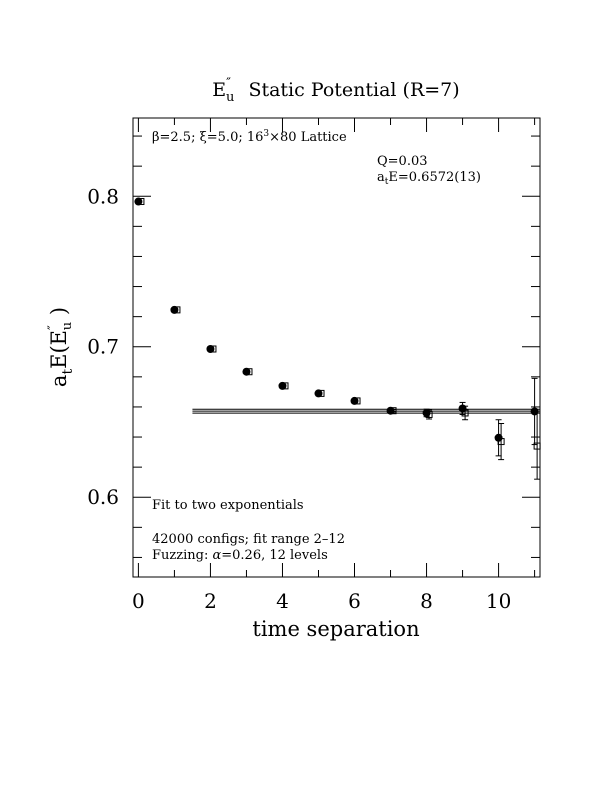  Describe the element at coordinates (402, 161) in the screenshot. I see `q-annotation: Q=0.03` at that location.